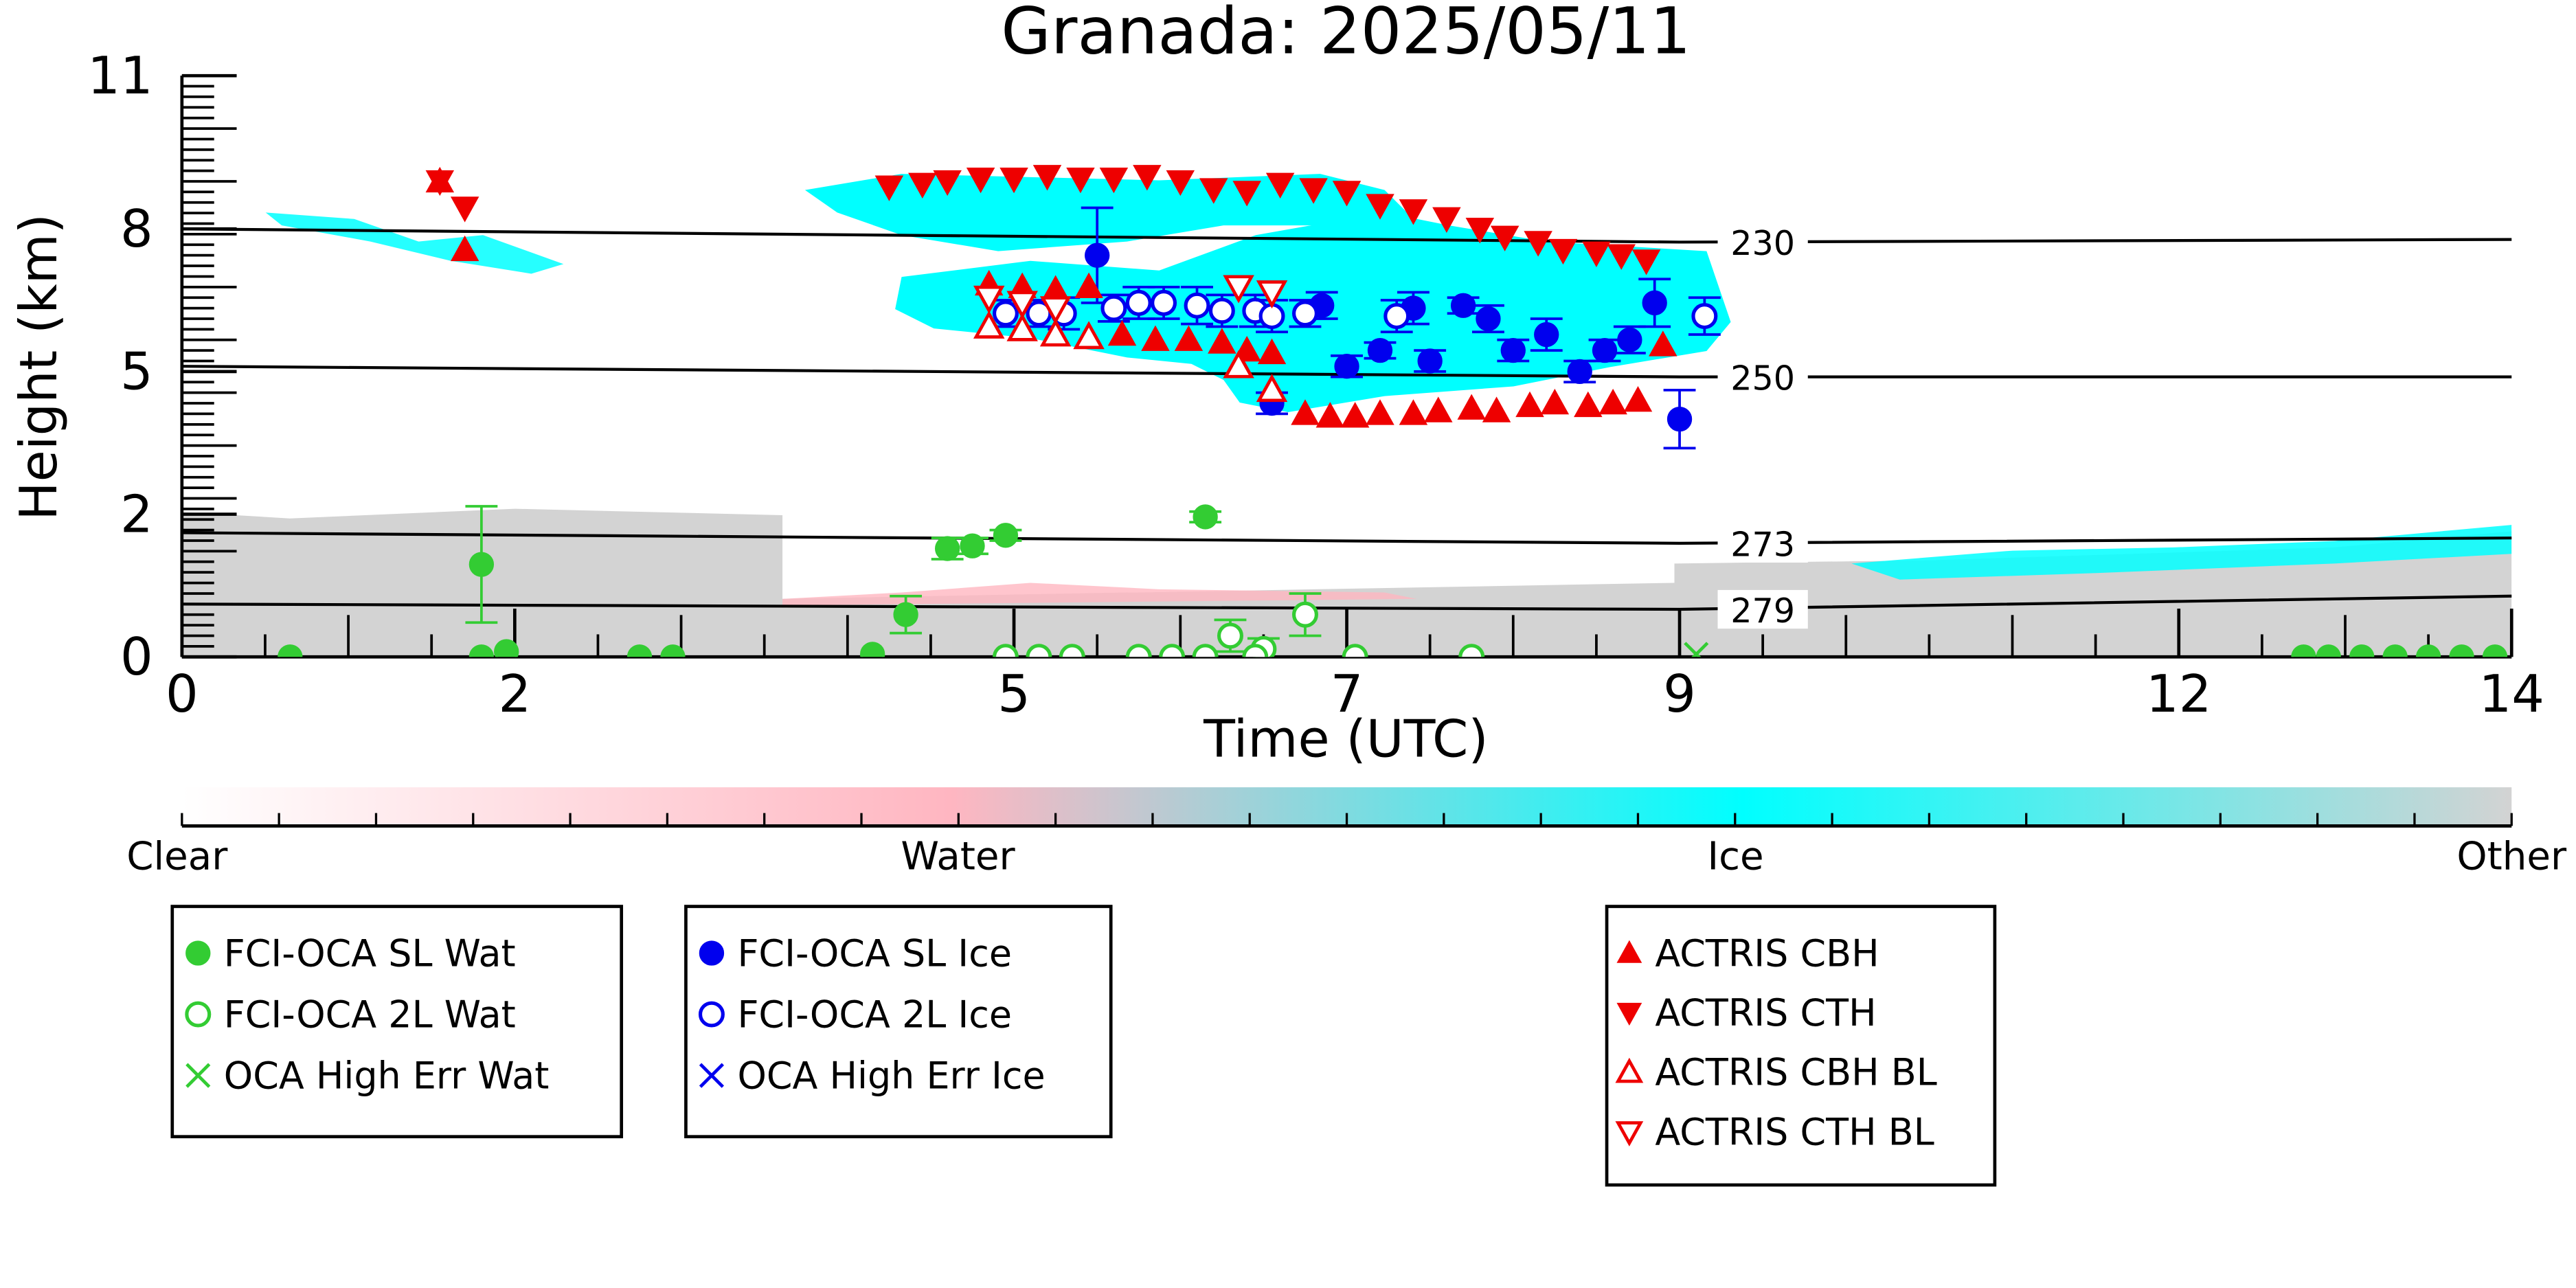 The width and height of the screenshot is (2576, 1288). Describe the element at coordinates (874, 953) in the screenshot. I see `legend-entry-label: FCI-OCA SL Ice` at that location.